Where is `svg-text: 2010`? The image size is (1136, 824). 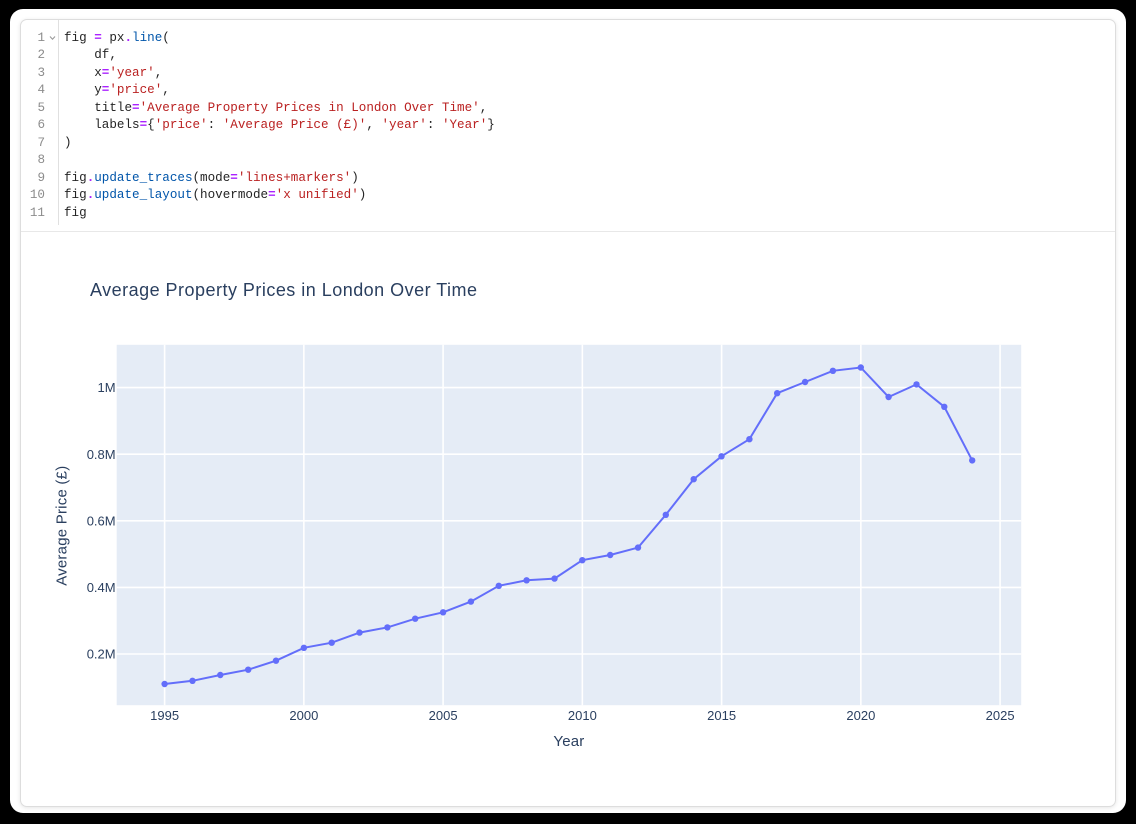
svg-text: 2010 is located at coordinates (582, 715).